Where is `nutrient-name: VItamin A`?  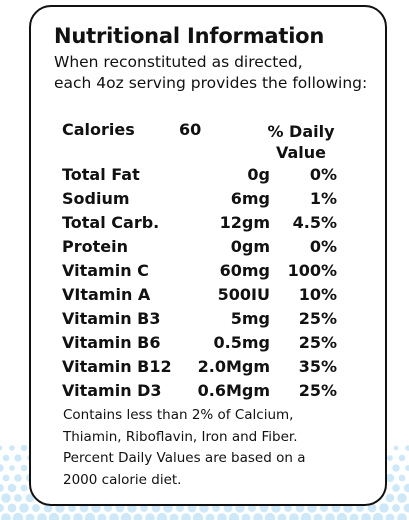
nutrient-name: VItamin A is located at coordinates (106, 294).